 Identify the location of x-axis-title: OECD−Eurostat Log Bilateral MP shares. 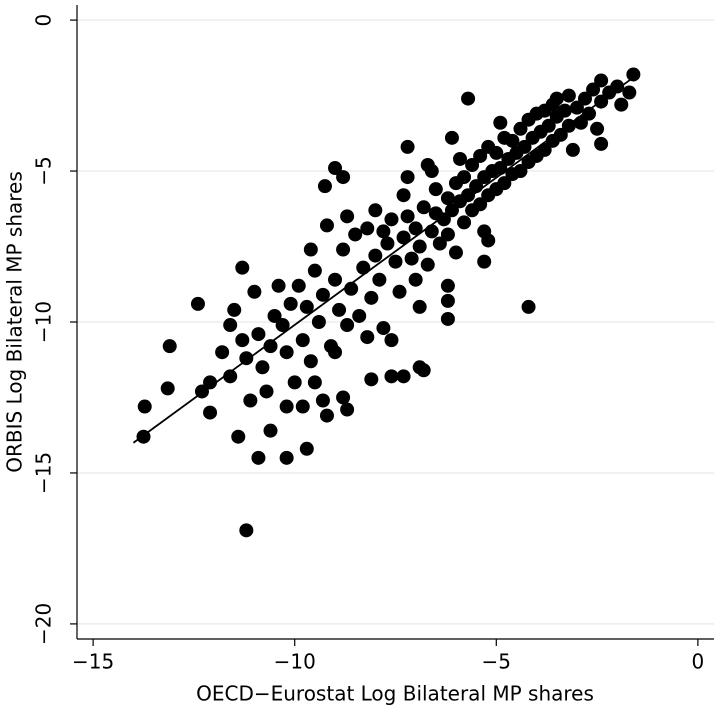
(395, 694).